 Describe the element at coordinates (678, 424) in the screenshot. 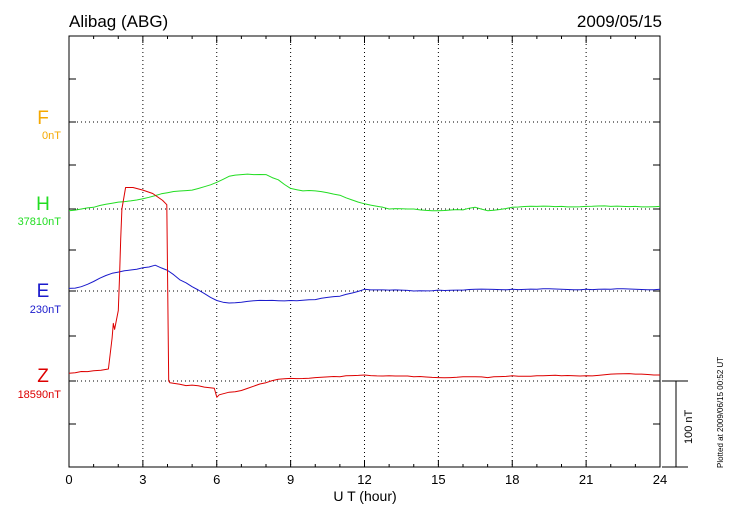

I see `scale-bar: 100 nT` at that location.